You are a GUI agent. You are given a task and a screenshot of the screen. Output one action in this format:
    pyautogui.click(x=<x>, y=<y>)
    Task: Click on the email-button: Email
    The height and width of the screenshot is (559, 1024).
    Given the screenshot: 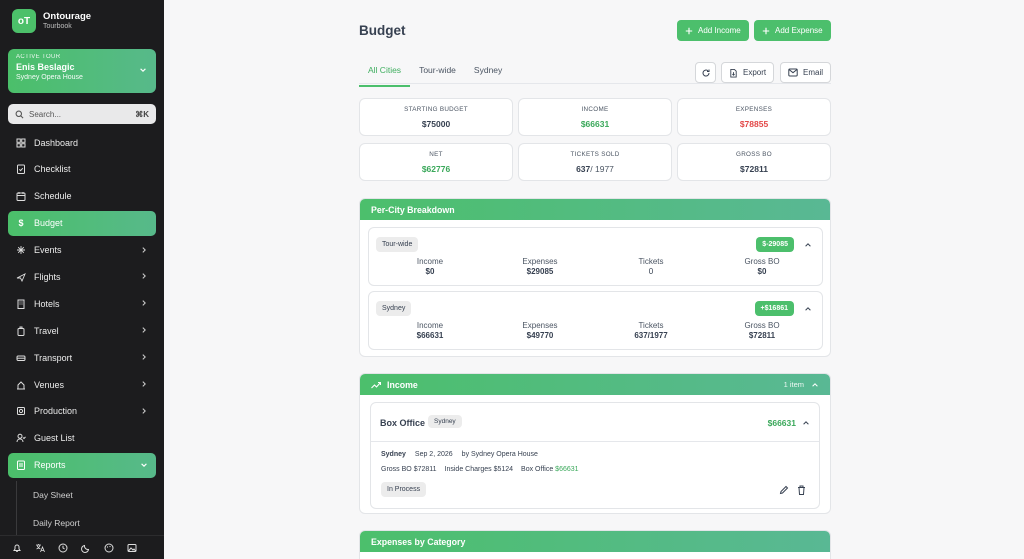 What is the action you would take?
    pyautogui.click(x=806, y=72)
    